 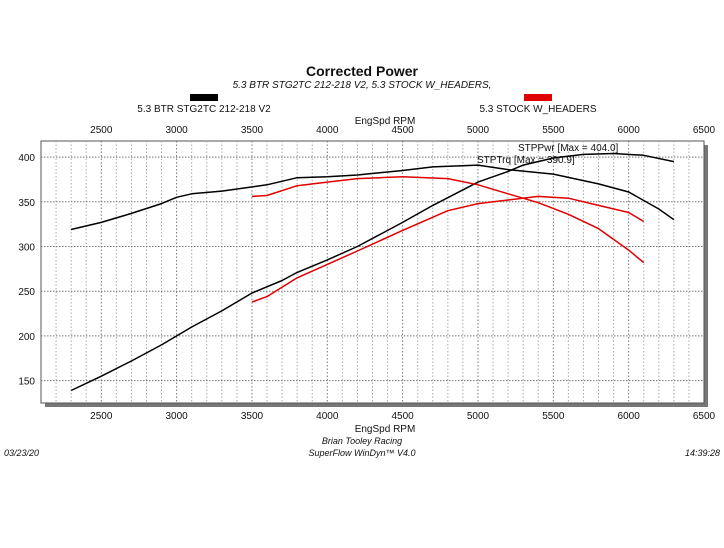 I want to click on x-tick-label-top: 3000, so click(x=176, y=130).